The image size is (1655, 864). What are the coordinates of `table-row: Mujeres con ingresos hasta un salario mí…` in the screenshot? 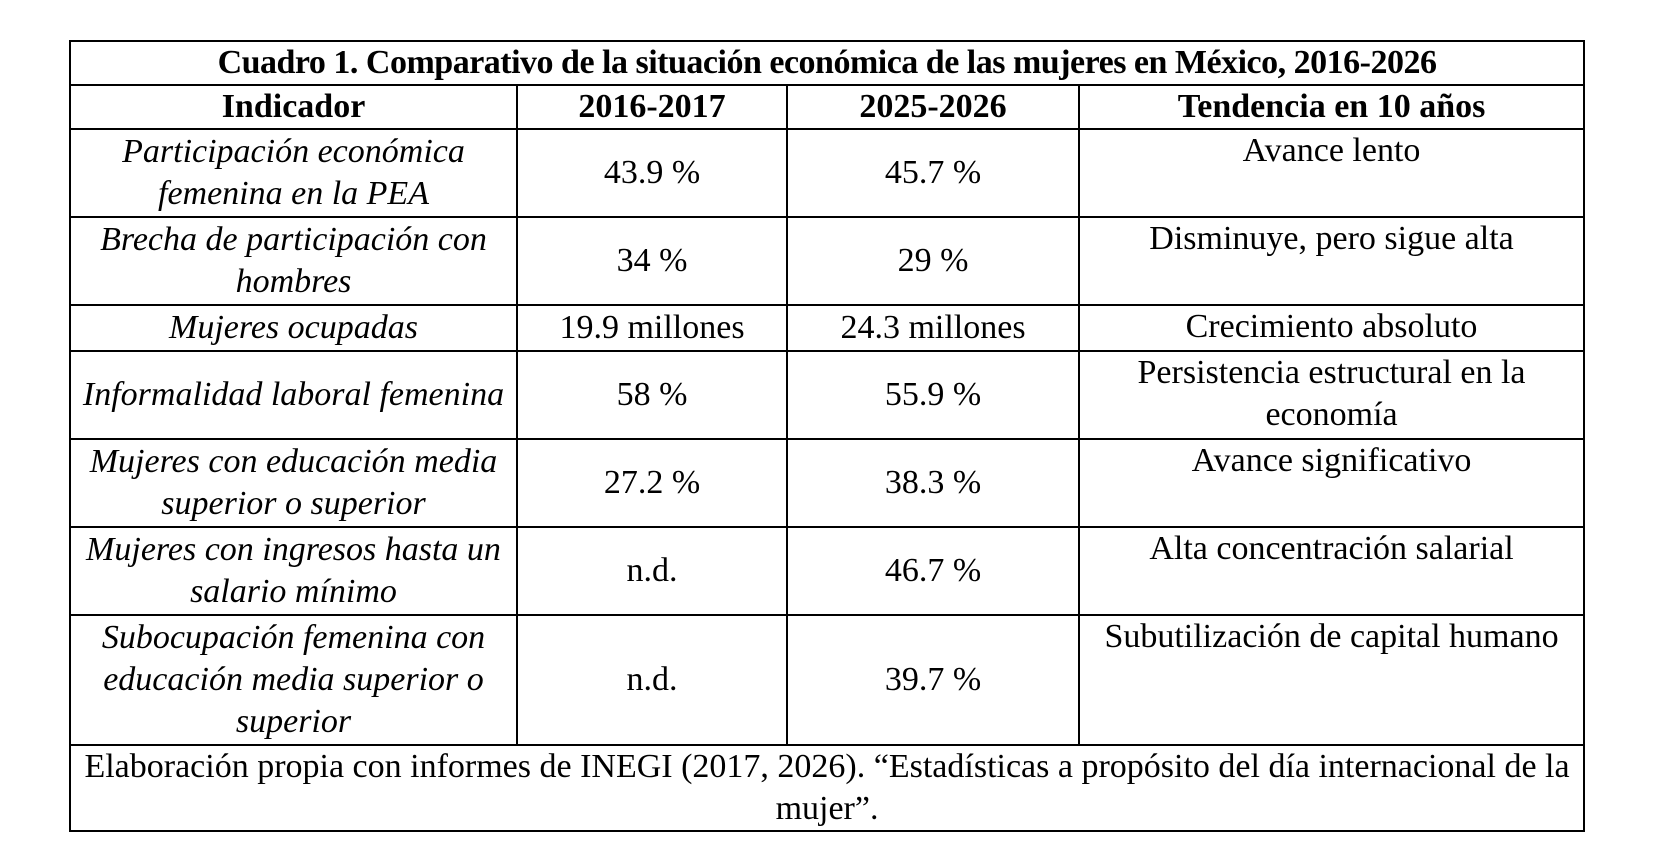 It's located at (827, 571).